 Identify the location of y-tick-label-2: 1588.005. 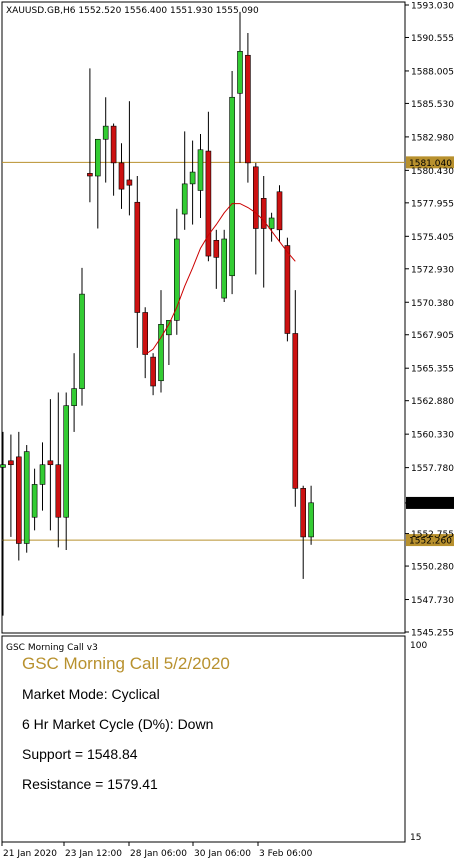
(432, 72).